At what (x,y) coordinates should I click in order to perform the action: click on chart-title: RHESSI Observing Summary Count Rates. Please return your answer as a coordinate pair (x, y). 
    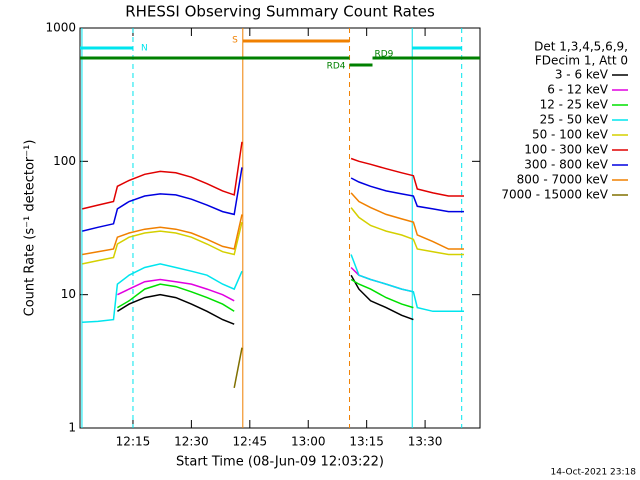
    Looking at the image, I should click on (280, 12).